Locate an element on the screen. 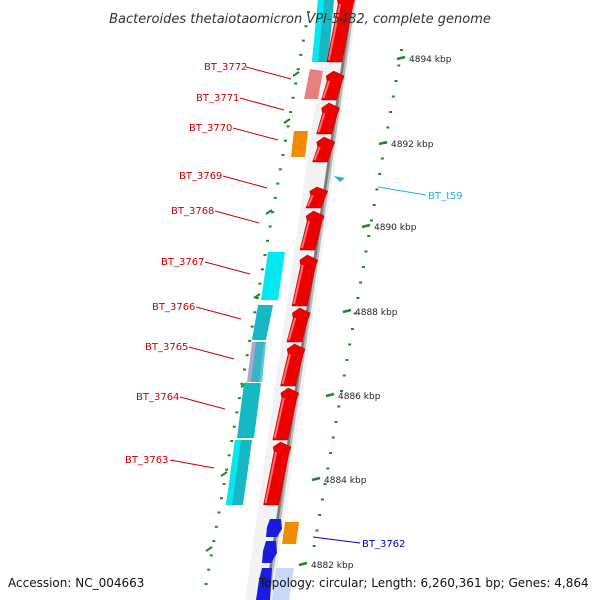 This screenshot has height=600, width=600. cds-arrows is located at coordinates (309, 253).